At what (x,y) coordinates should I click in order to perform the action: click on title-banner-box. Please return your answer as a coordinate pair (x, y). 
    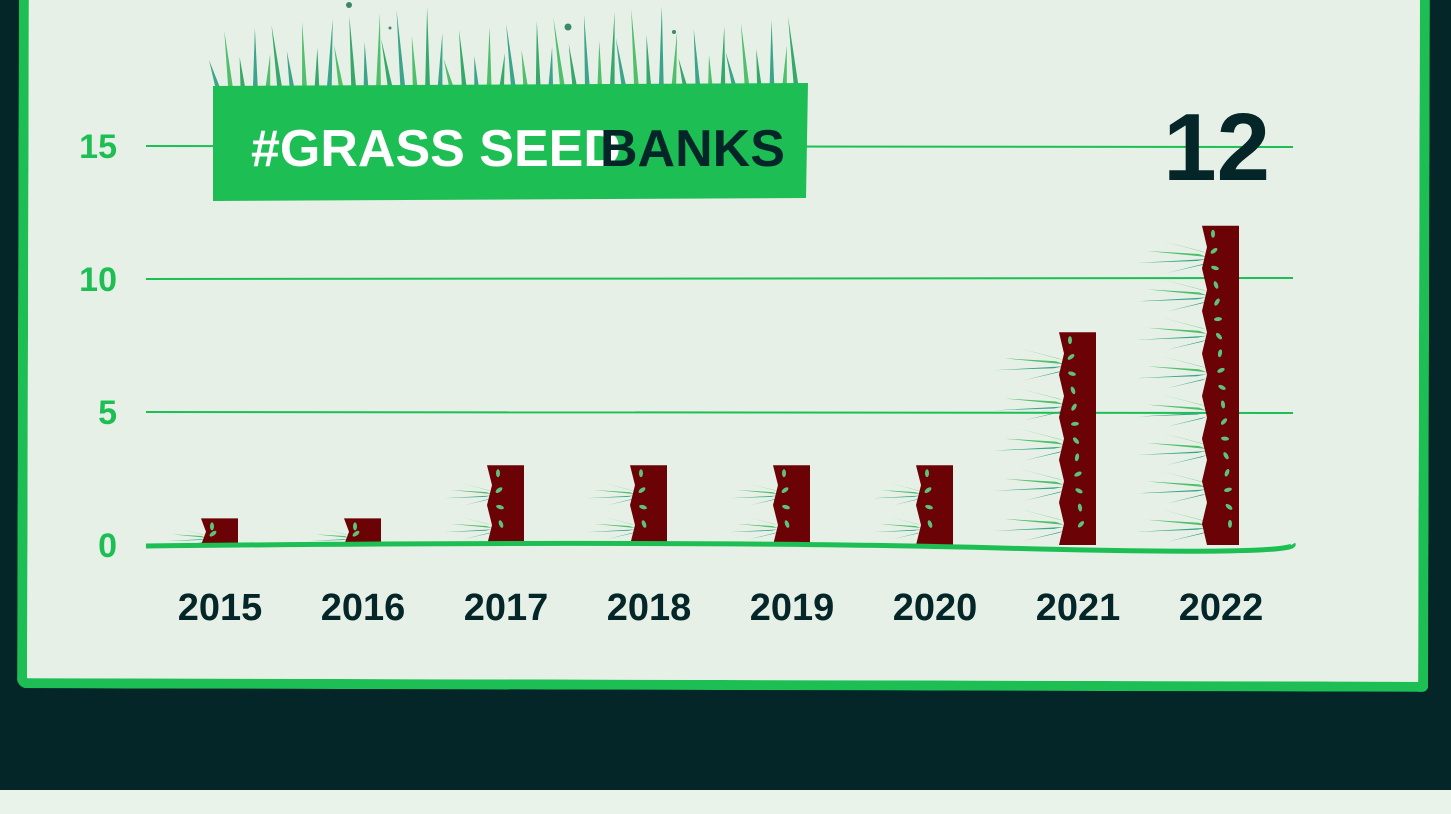
    Looking at the image, I should click on (510, 142).